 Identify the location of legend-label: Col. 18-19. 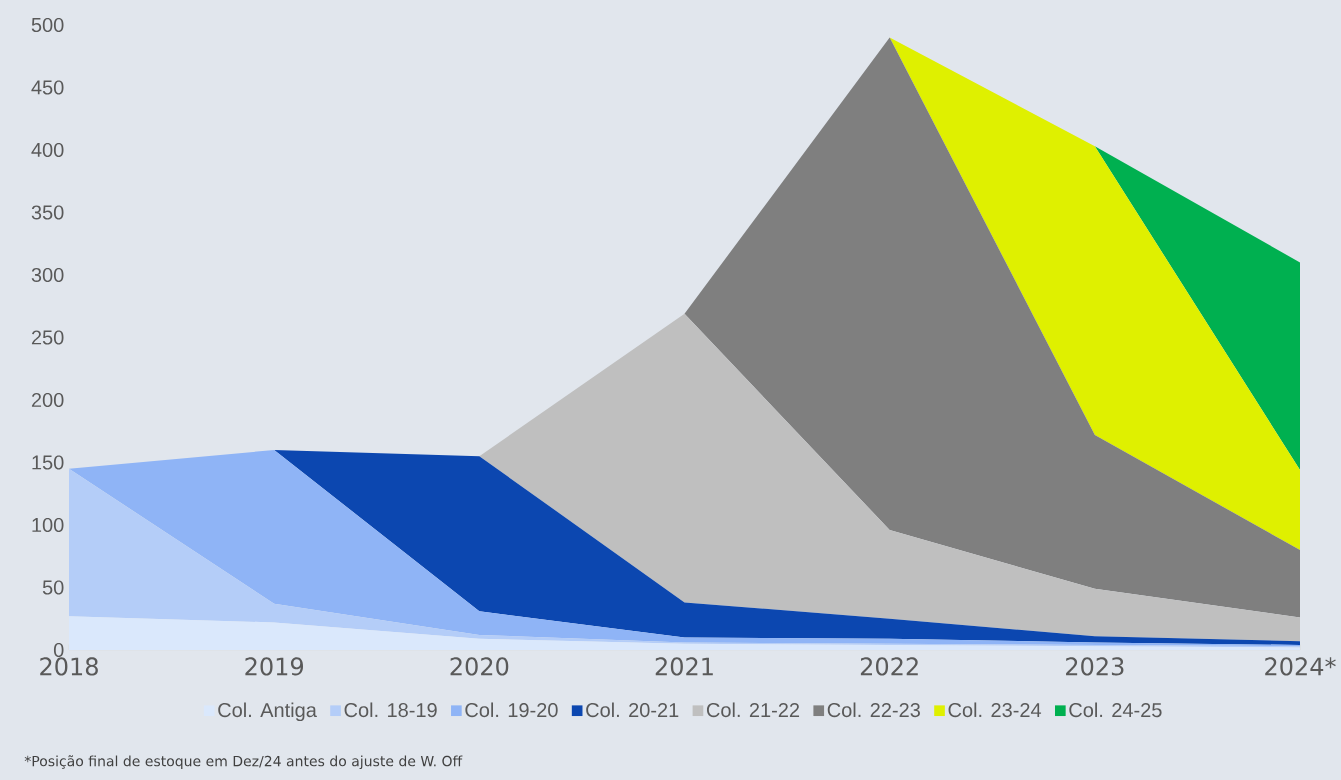
(390, 710).